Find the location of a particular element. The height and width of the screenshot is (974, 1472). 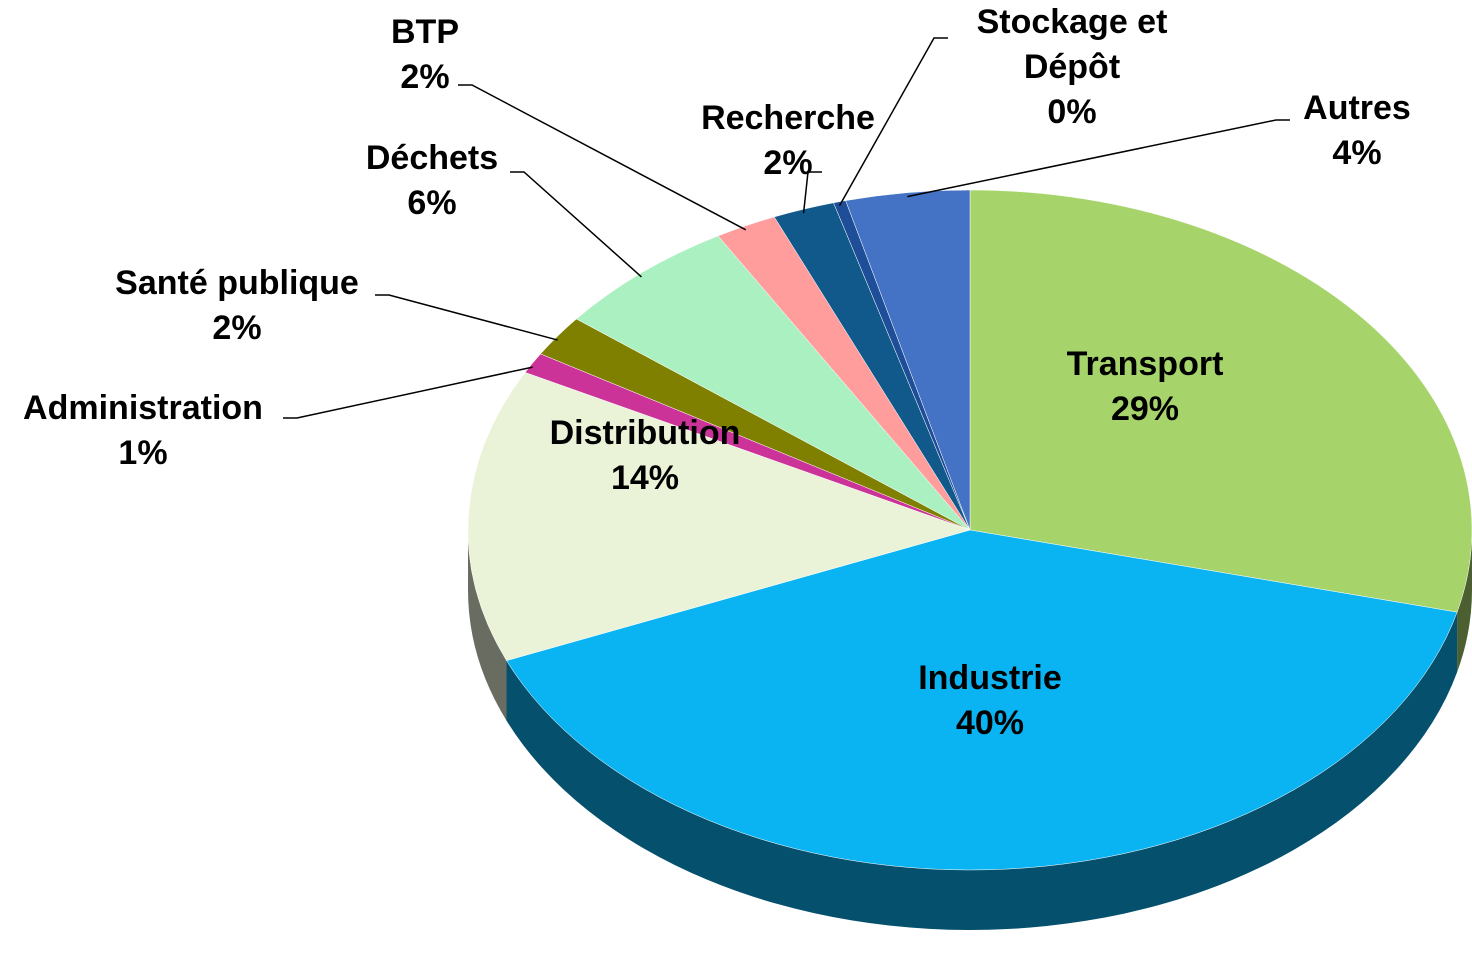

value-label: 1% is located at coordinates (143, 453).